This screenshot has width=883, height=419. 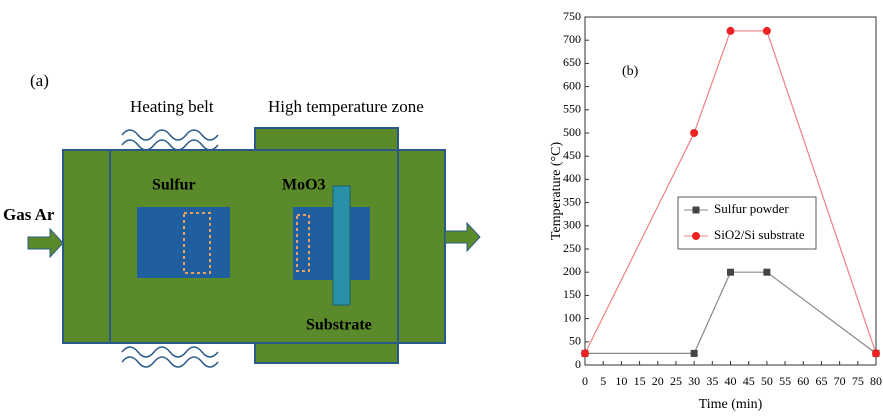 I want to click on arrow-out, so click(x=462, y=237).